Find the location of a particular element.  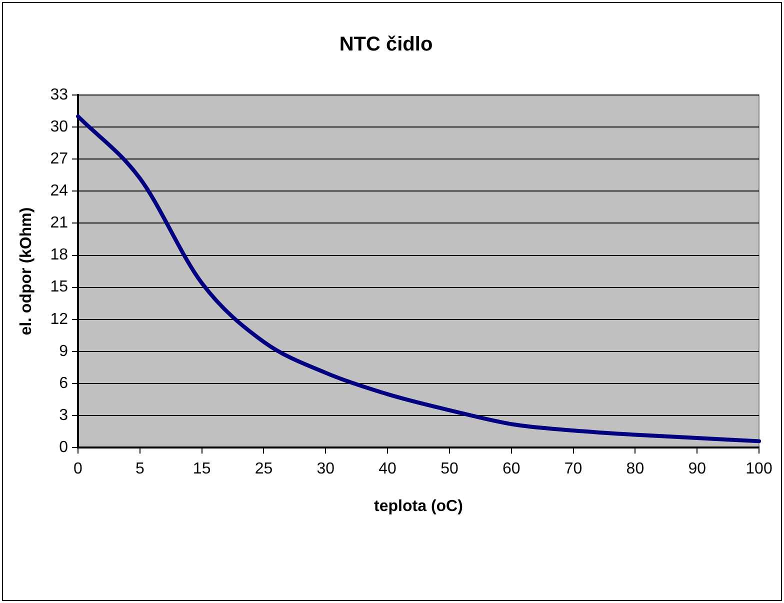

x-tick-label: 100 is located at coordinates (759, 469).